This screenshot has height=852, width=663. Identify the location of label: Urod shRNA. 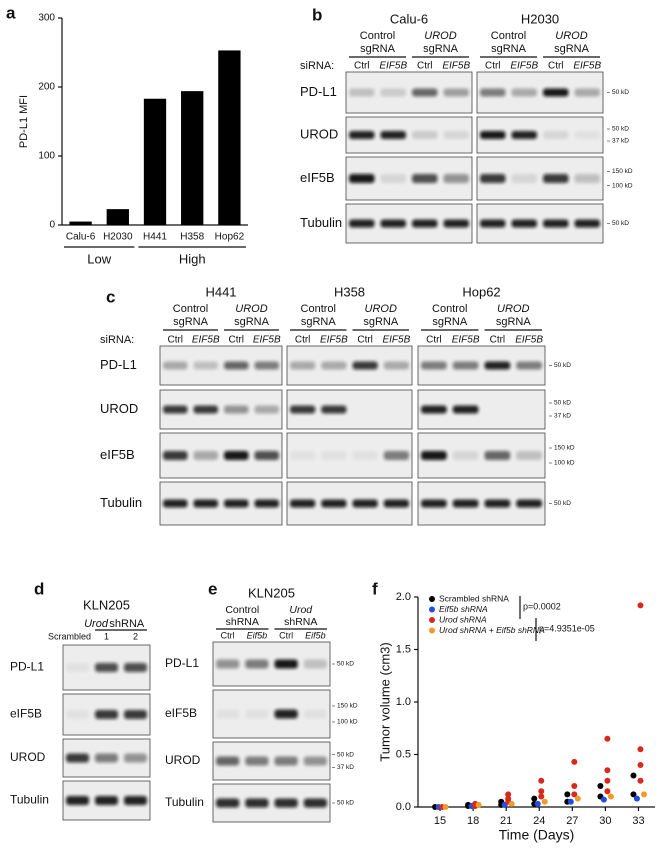
(463, 619).